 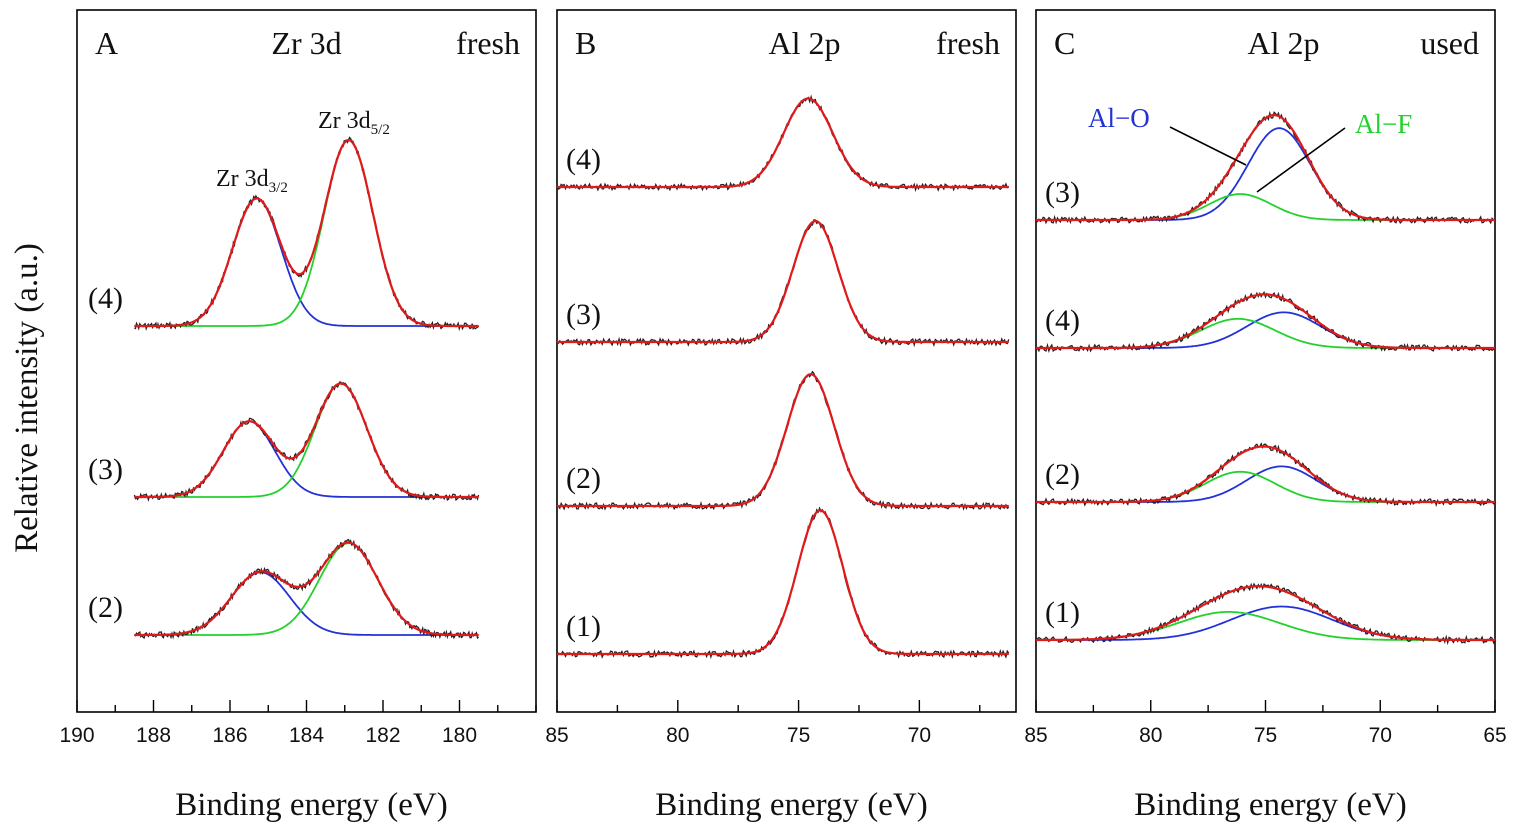 What do you see at coordinates (1383, 124) in the screenshot?
I see `al-f-label: Al−F` at bounding box center [1383, 124].